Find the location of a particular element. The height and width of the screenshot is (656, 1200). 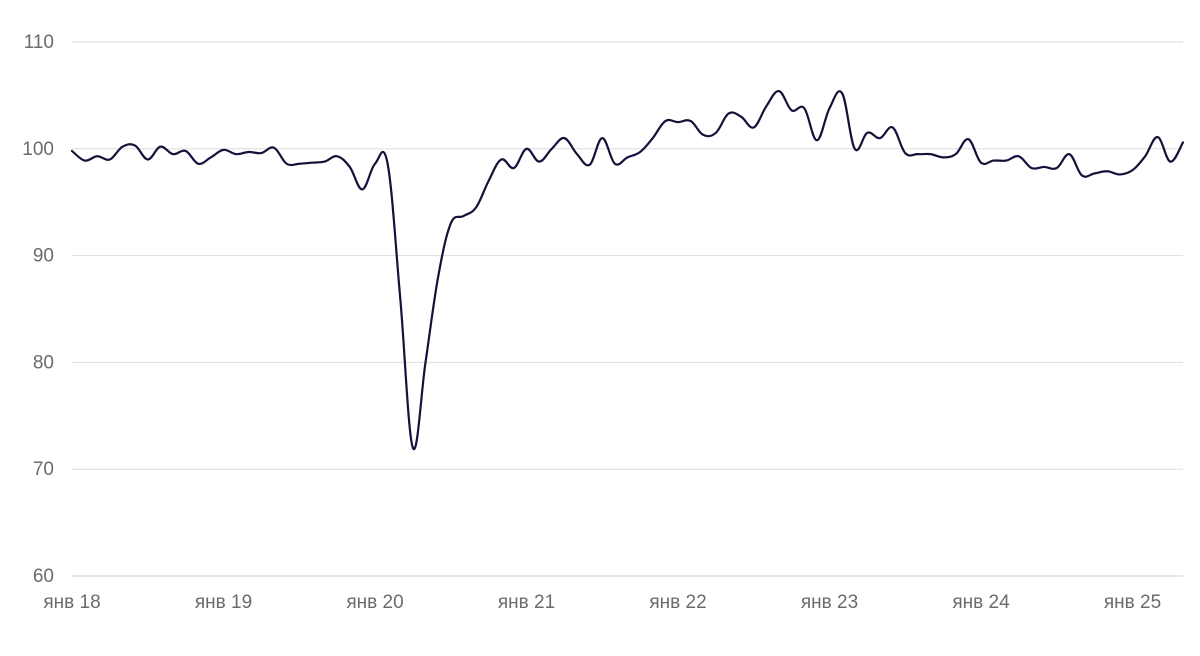

x-tick-label-6: янв 24 is located at coordinates (981, 602).